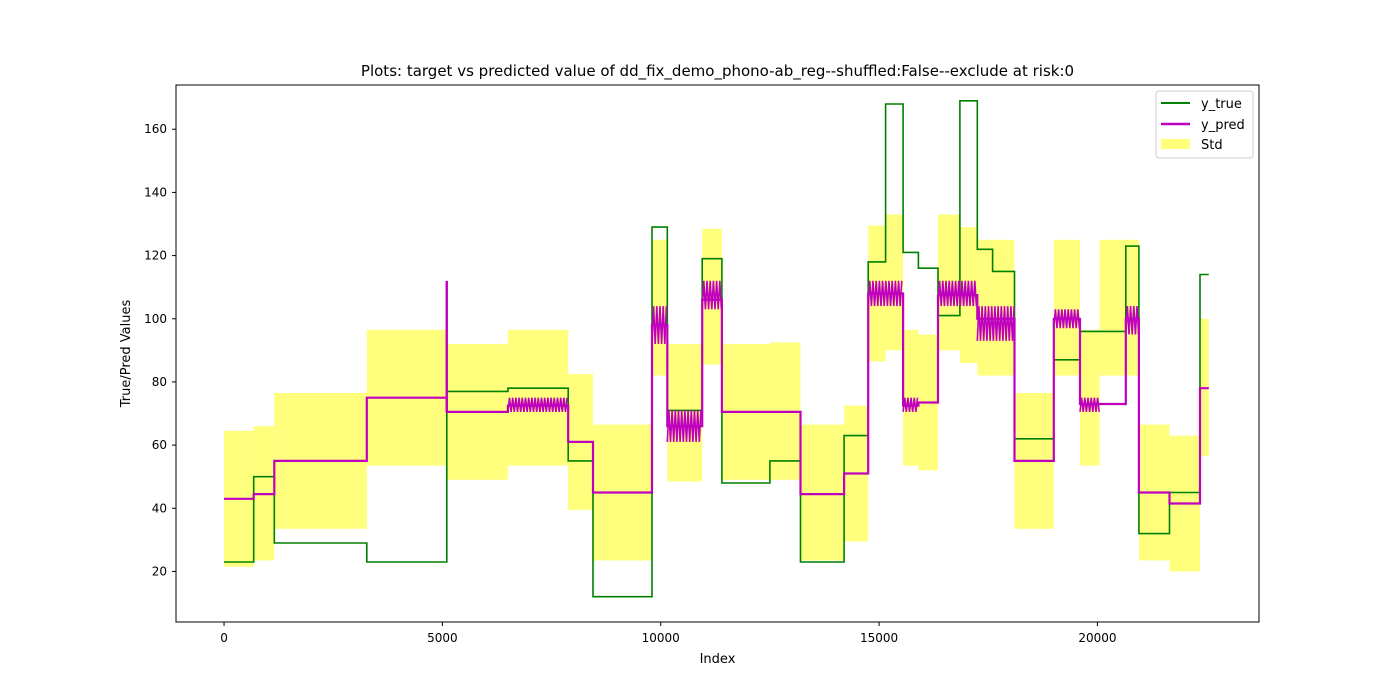 This screenshot has width=1400, height=700. I want to click on legend-y-true-label: y_true, so click(1221, 104).